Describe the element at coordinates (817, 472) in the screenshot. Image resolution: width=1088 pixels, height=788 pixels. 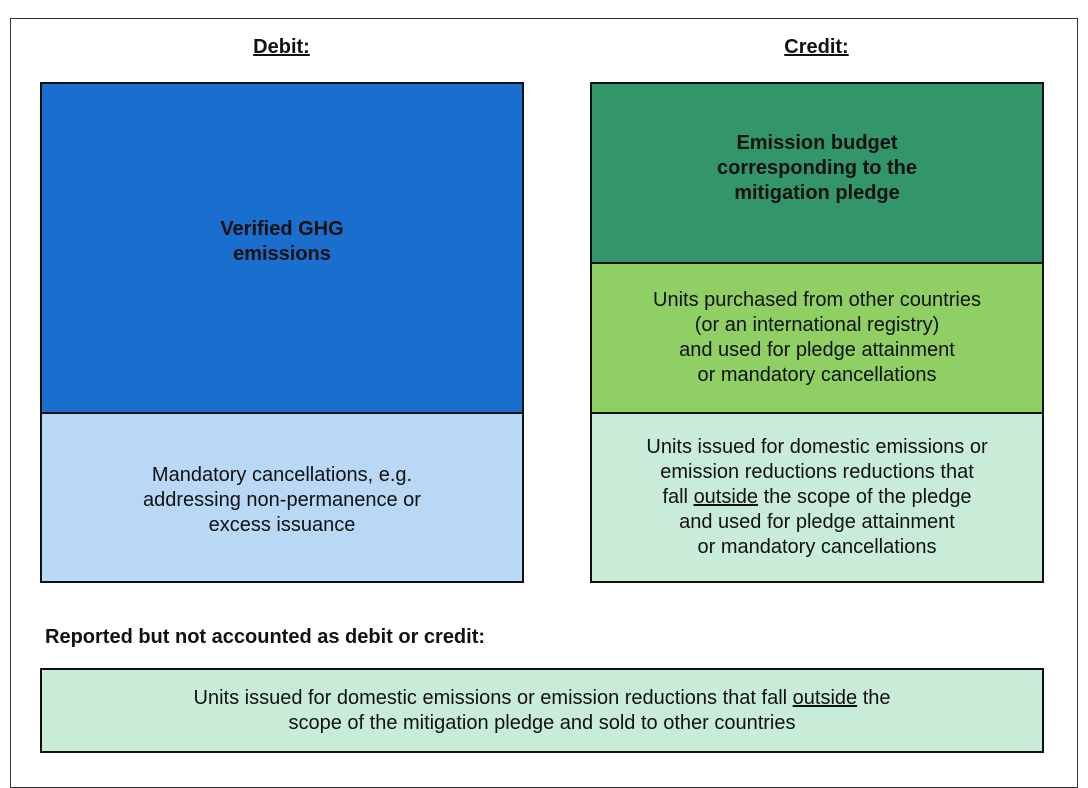
I see `line: emission reductions reductions that` at that location.